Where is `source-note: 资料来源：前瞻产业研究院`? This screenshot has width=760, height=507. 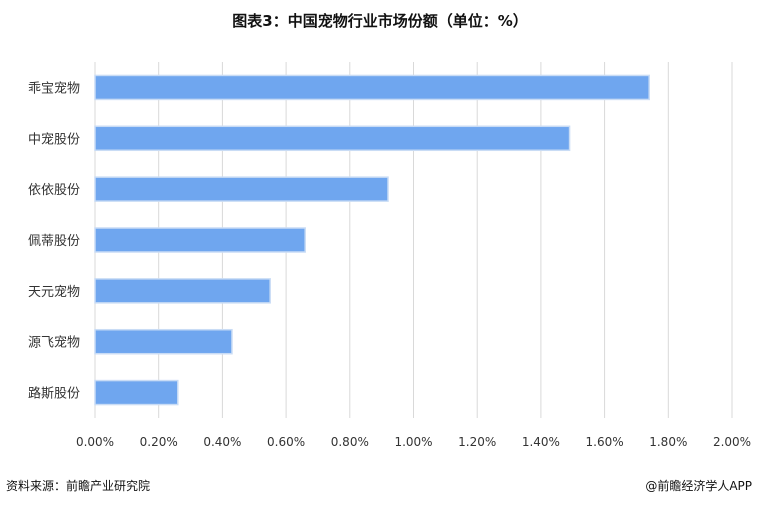 source-note: 资料来源：前瞻产业研究院 is located at coordinates (78, 486).